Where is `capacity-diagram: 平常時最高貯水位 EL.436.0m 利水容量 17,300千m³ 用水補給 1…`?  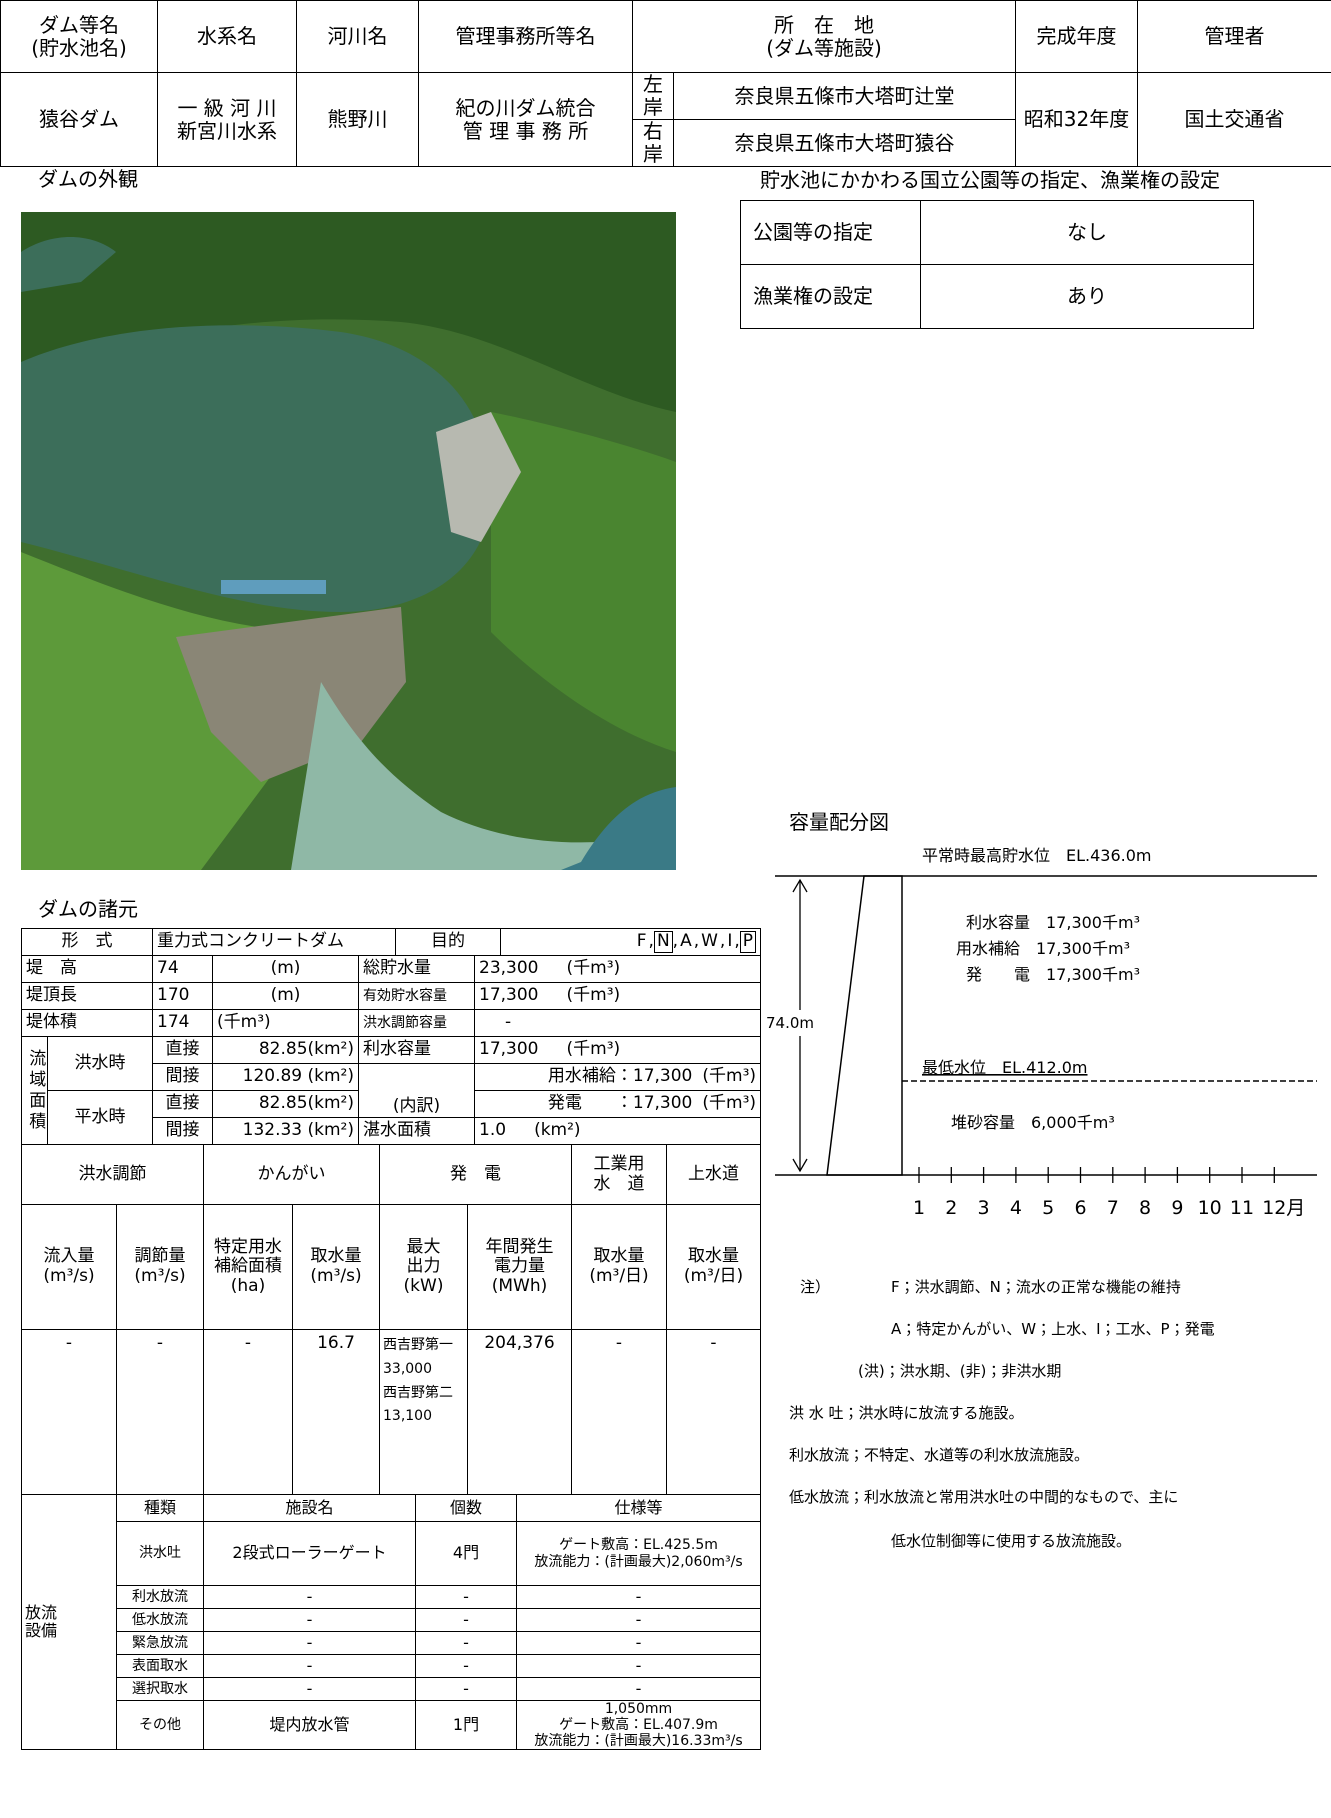
capacity-diagram: 平常時最高貯水位 EL.436.0m 利水容量 17,300千m³ 用水補給 1… is located at coordinates (1041, 1032).